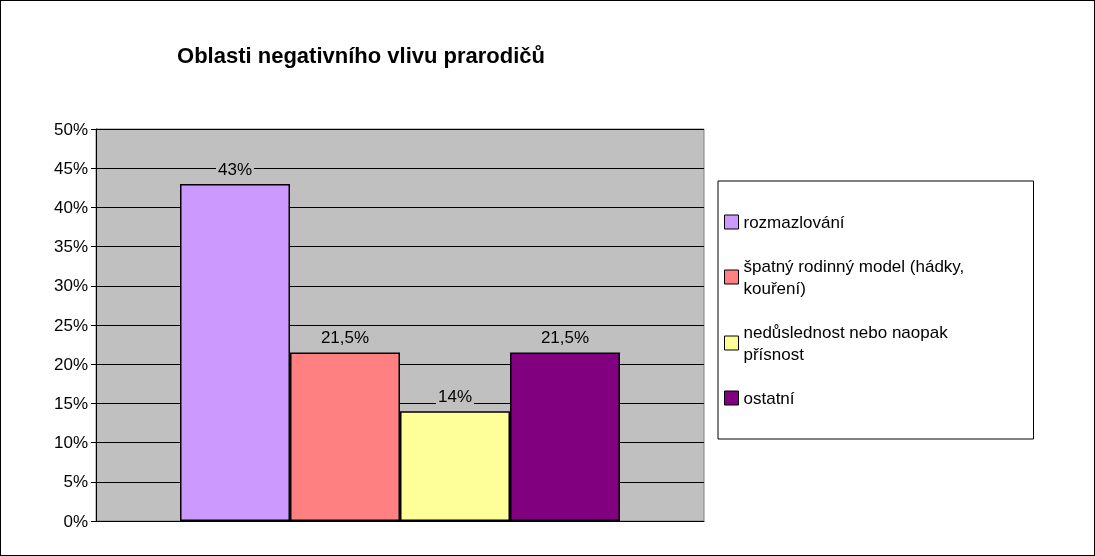 Image resolution: width=1095 pixels, height=556 pixels. Describe the element at coordinates (794, 222) in the screenshot. I see `legend-label: rozmazlování` at that location.